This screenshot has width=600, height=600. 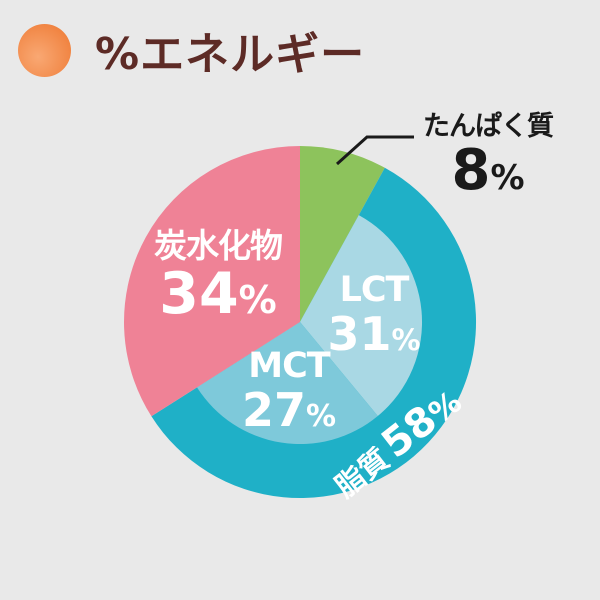 What do you see at coordinates (342, 234) in the screenshot?
I see `pie-slice-protein` at bounding box center [342, 234].